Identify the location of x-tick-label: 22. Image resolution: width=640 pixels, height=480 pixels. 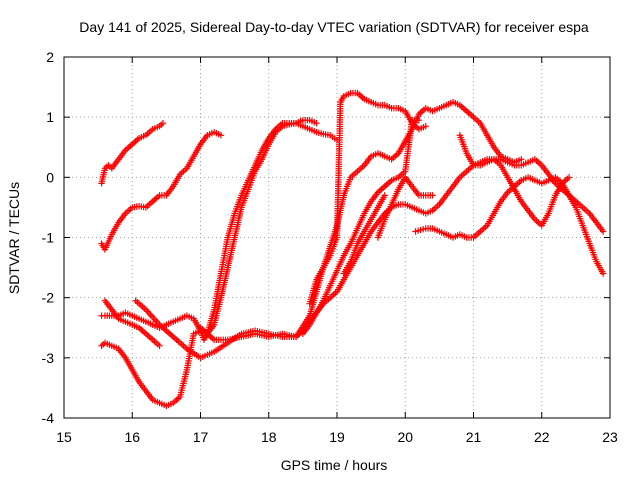
(542, 437).